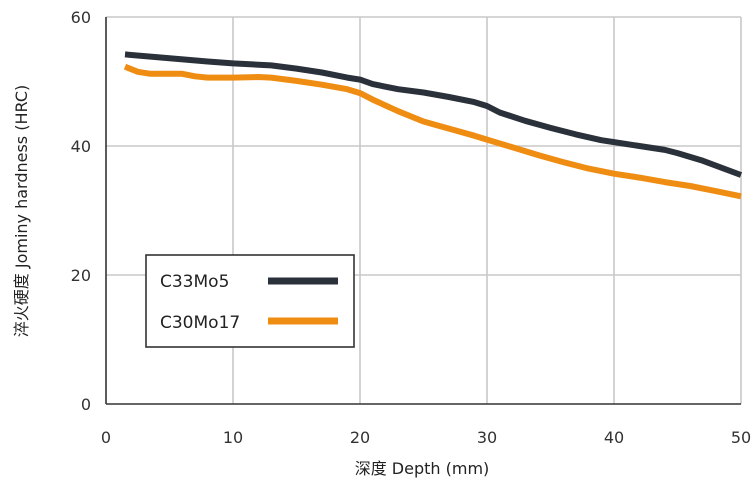 The image size is (755, 486). What do you see at coordinates (81, 146) in the screenshot?
I see `y-tick-label-40: 40` at bounding box center [81, 146].